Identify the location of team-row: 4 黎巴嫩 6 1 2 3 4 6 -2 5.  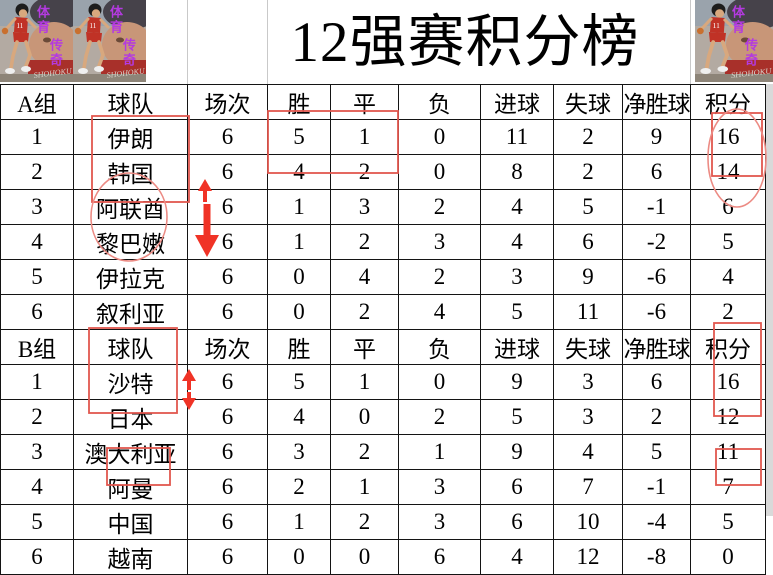
(383, 242).